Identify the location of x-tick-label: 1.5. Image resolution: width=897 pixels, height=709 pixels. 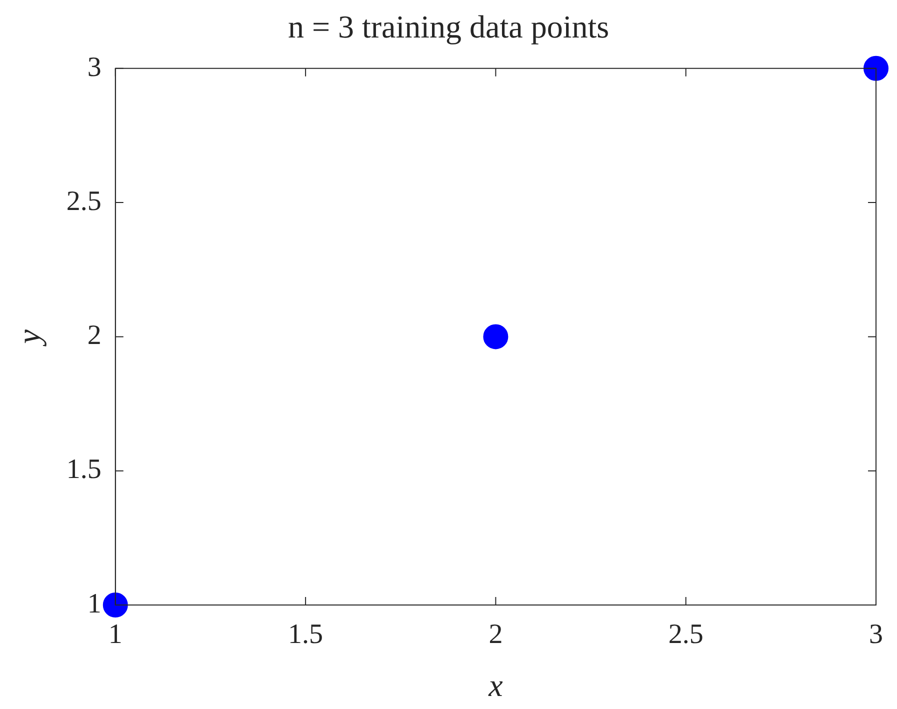
(306, 634).